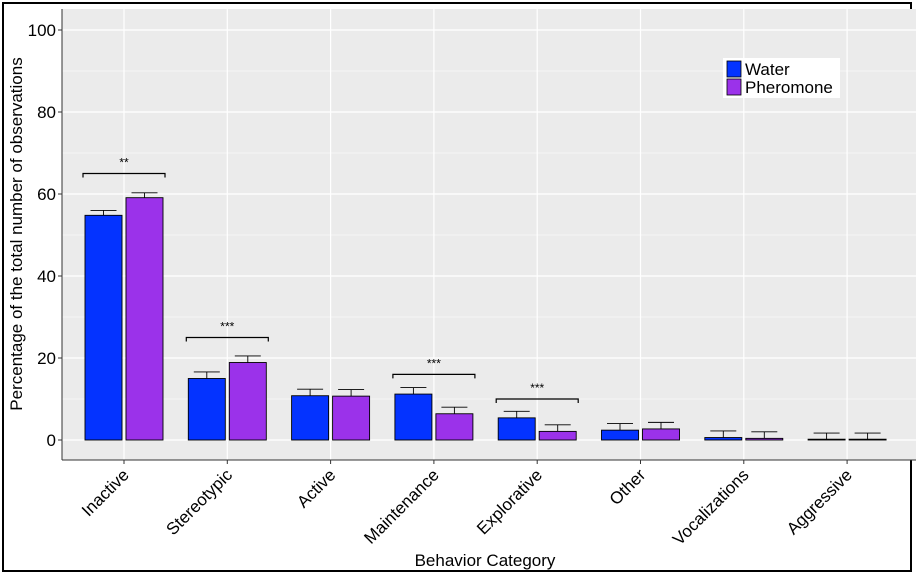 This screenshot has width=916, height=576. What do you see at coordinates (200, 502) in the screenshot?
I see `x-tick-label-stereotypic: Stereotypic` at bounding box center [200, 502].